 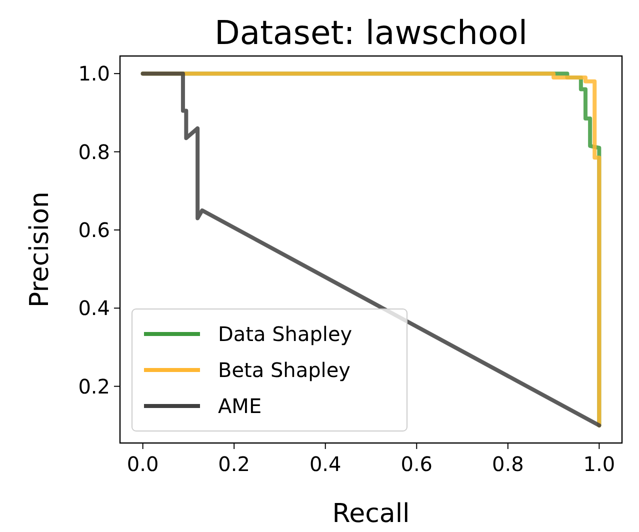 I want to click on x-tick-label: 1.0, so click(x=599, y=464).